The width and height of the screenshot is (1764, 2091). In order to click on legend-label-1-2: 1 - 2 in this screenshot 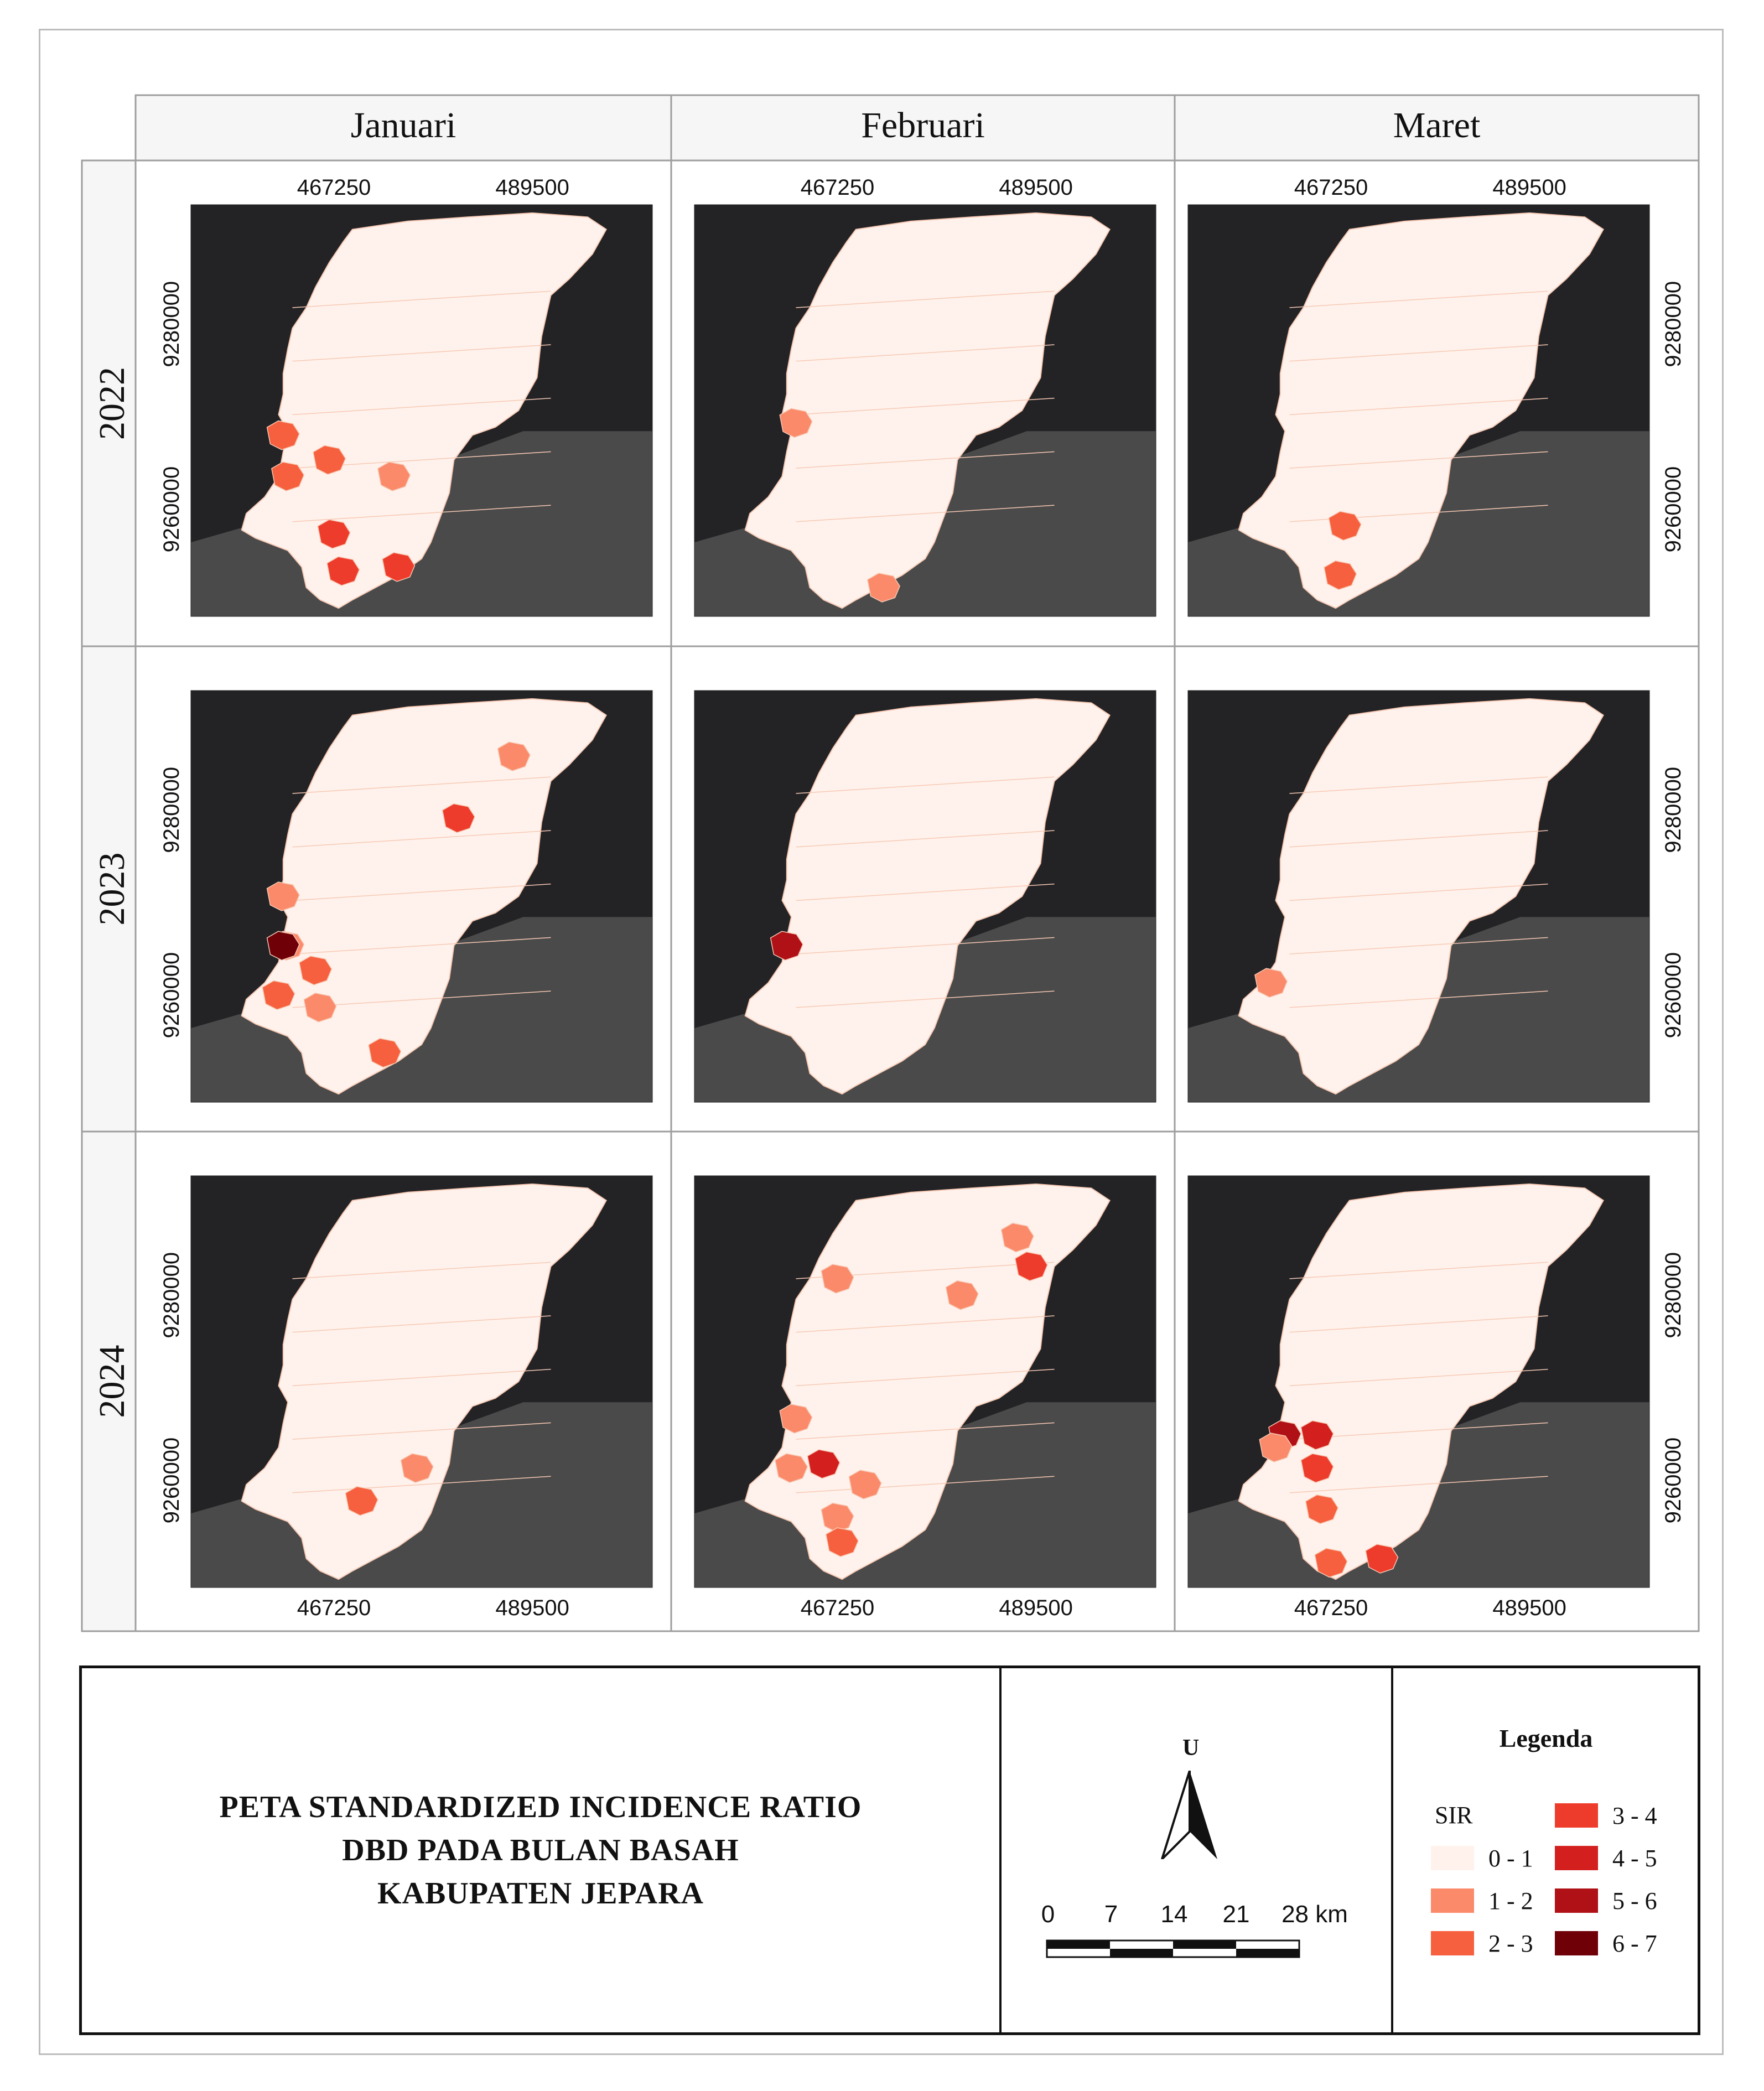, I will do `click(1510, 1901)`.